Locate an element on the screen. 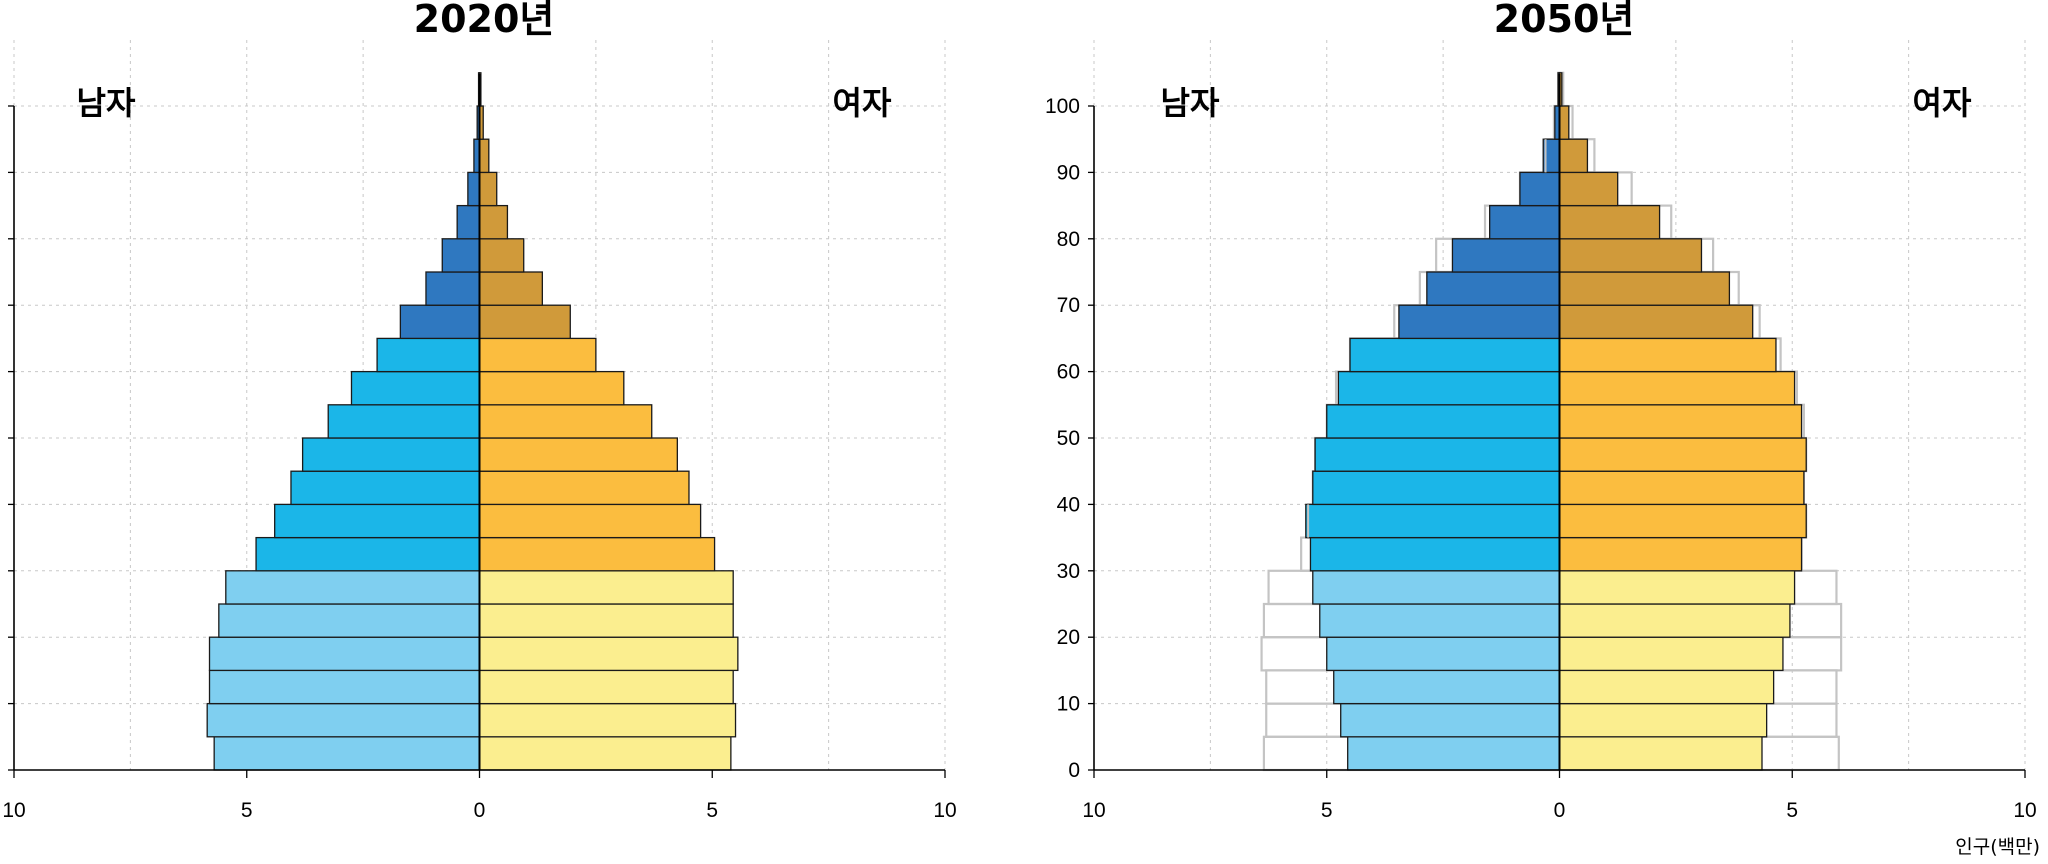  y-tick-label: 80 is located at coordinates (1068, 239).